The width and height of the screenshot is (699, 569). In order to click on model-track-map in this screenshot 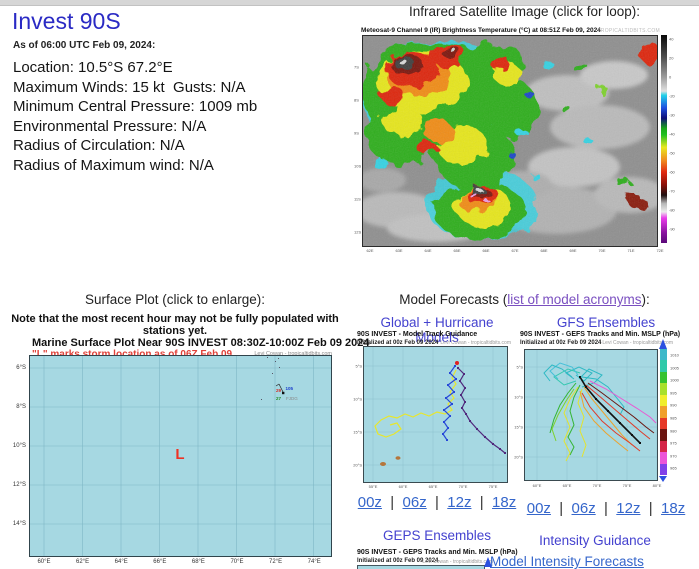, I will do `click(435, 414)`.